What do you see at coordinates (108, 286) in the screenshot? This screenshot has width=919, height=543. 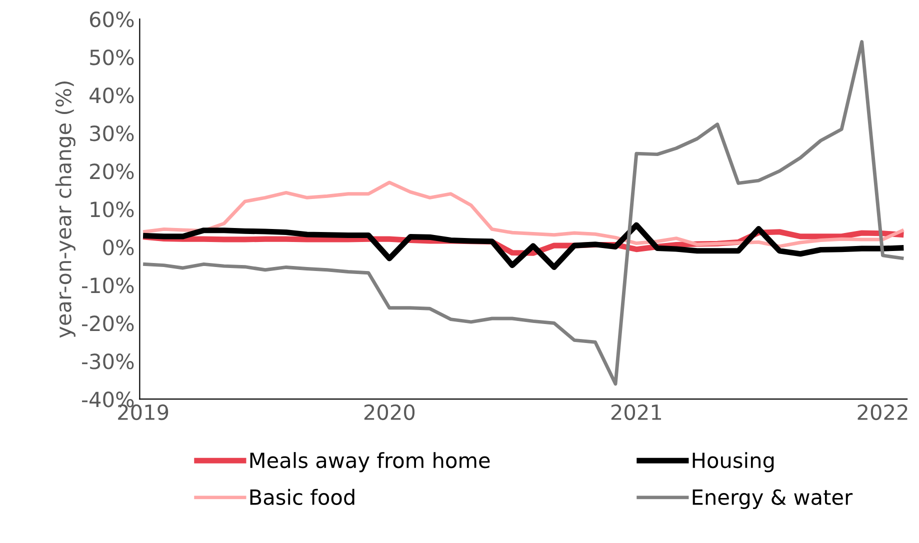 I see `y-tick-label: -10%` at bounding box center [108, 286].